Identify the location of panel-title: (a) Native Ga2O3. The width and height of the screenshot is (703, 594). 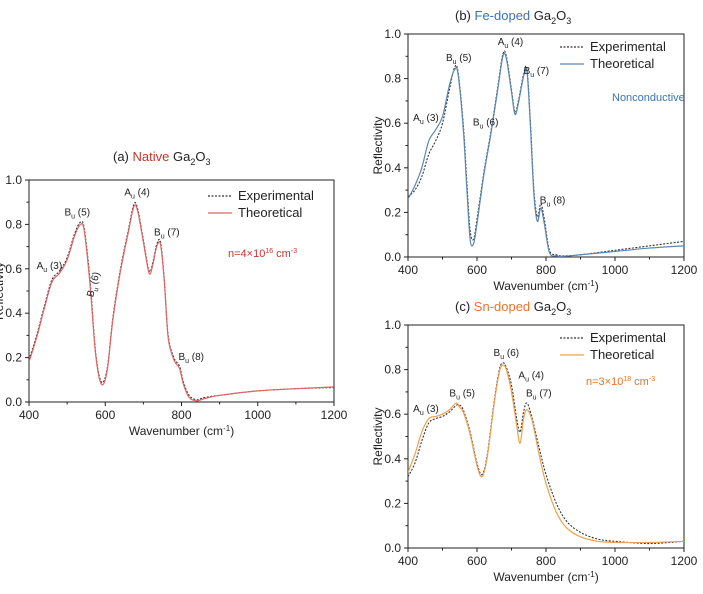
(161, 158).